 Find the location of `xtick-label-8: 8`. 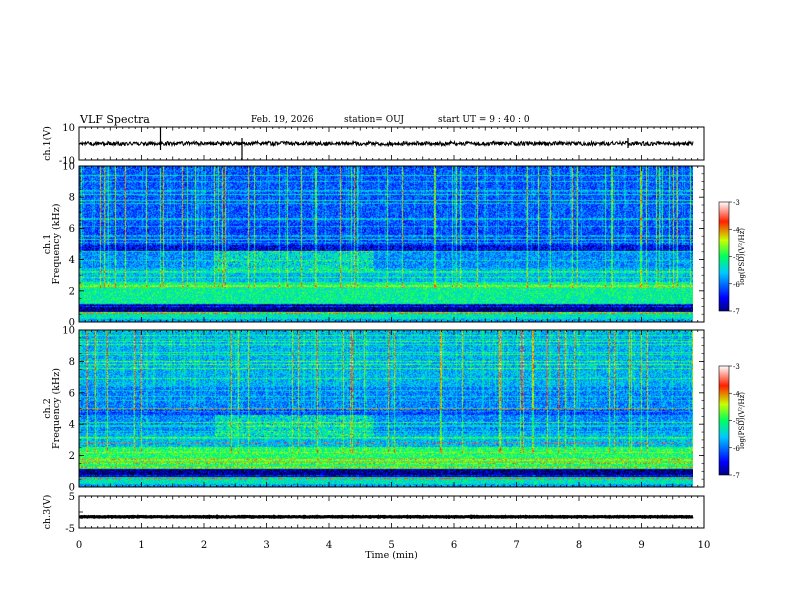

xtick-label-8: 8 is located at coordinates (579, 545).